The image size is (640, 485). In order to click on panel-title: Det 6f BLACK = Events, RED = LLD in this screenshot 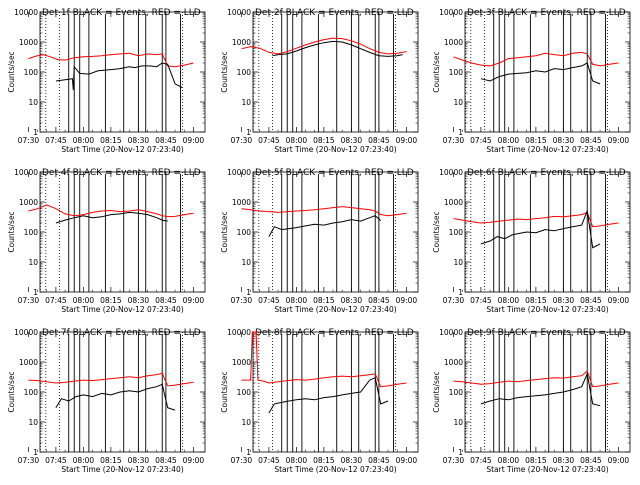, I will do `click(546, 173)`.